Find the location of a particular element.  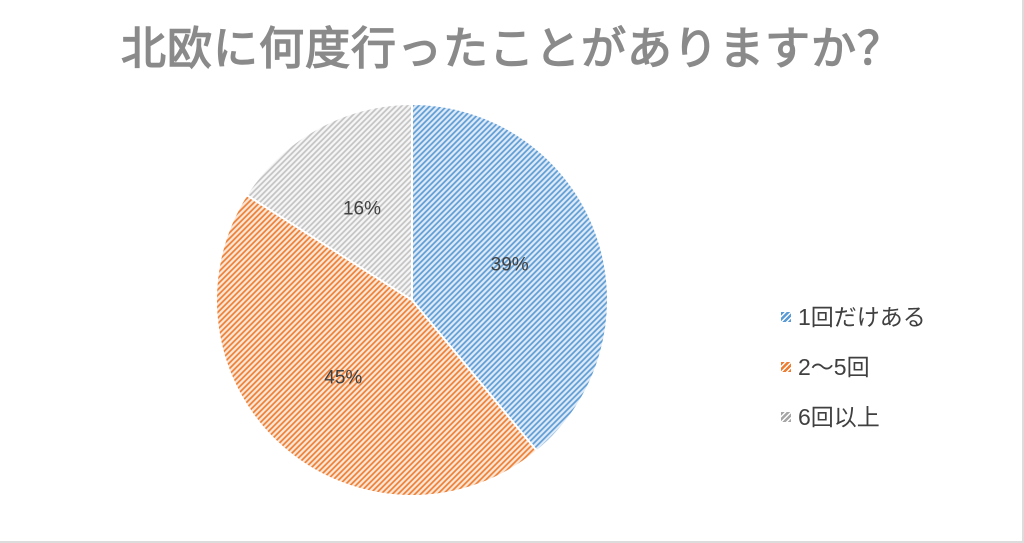

legend: 1回だけある 2〜5回 6回以上 is located at coordinates (853, 380).